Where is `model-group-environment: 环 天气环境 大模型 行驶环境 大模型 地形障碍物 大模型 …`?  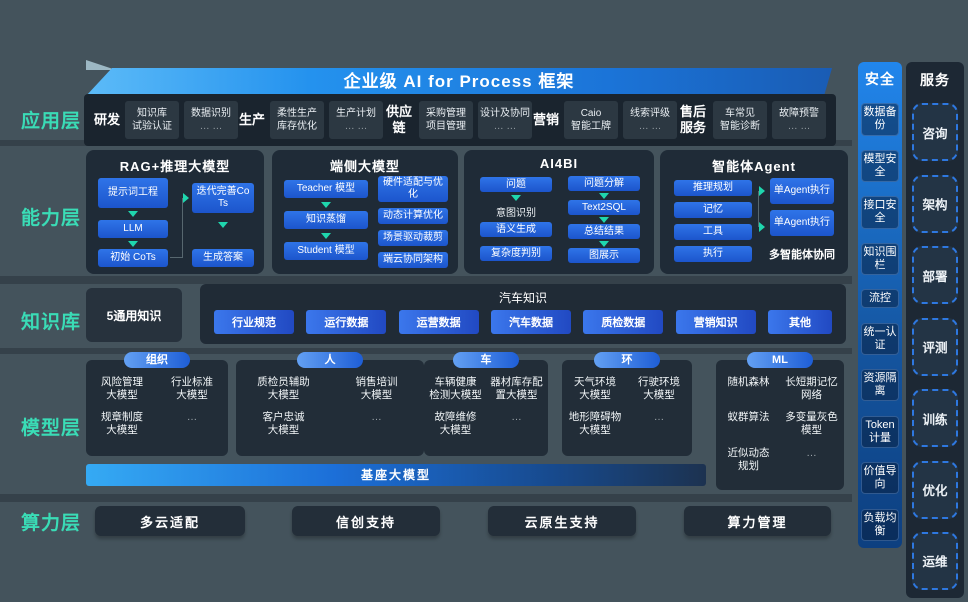 model-group-environment: 环 天气环境 大模型 行驶环境 大模型 地形障碍物 大模型 … is located at coordinates (627, 404).